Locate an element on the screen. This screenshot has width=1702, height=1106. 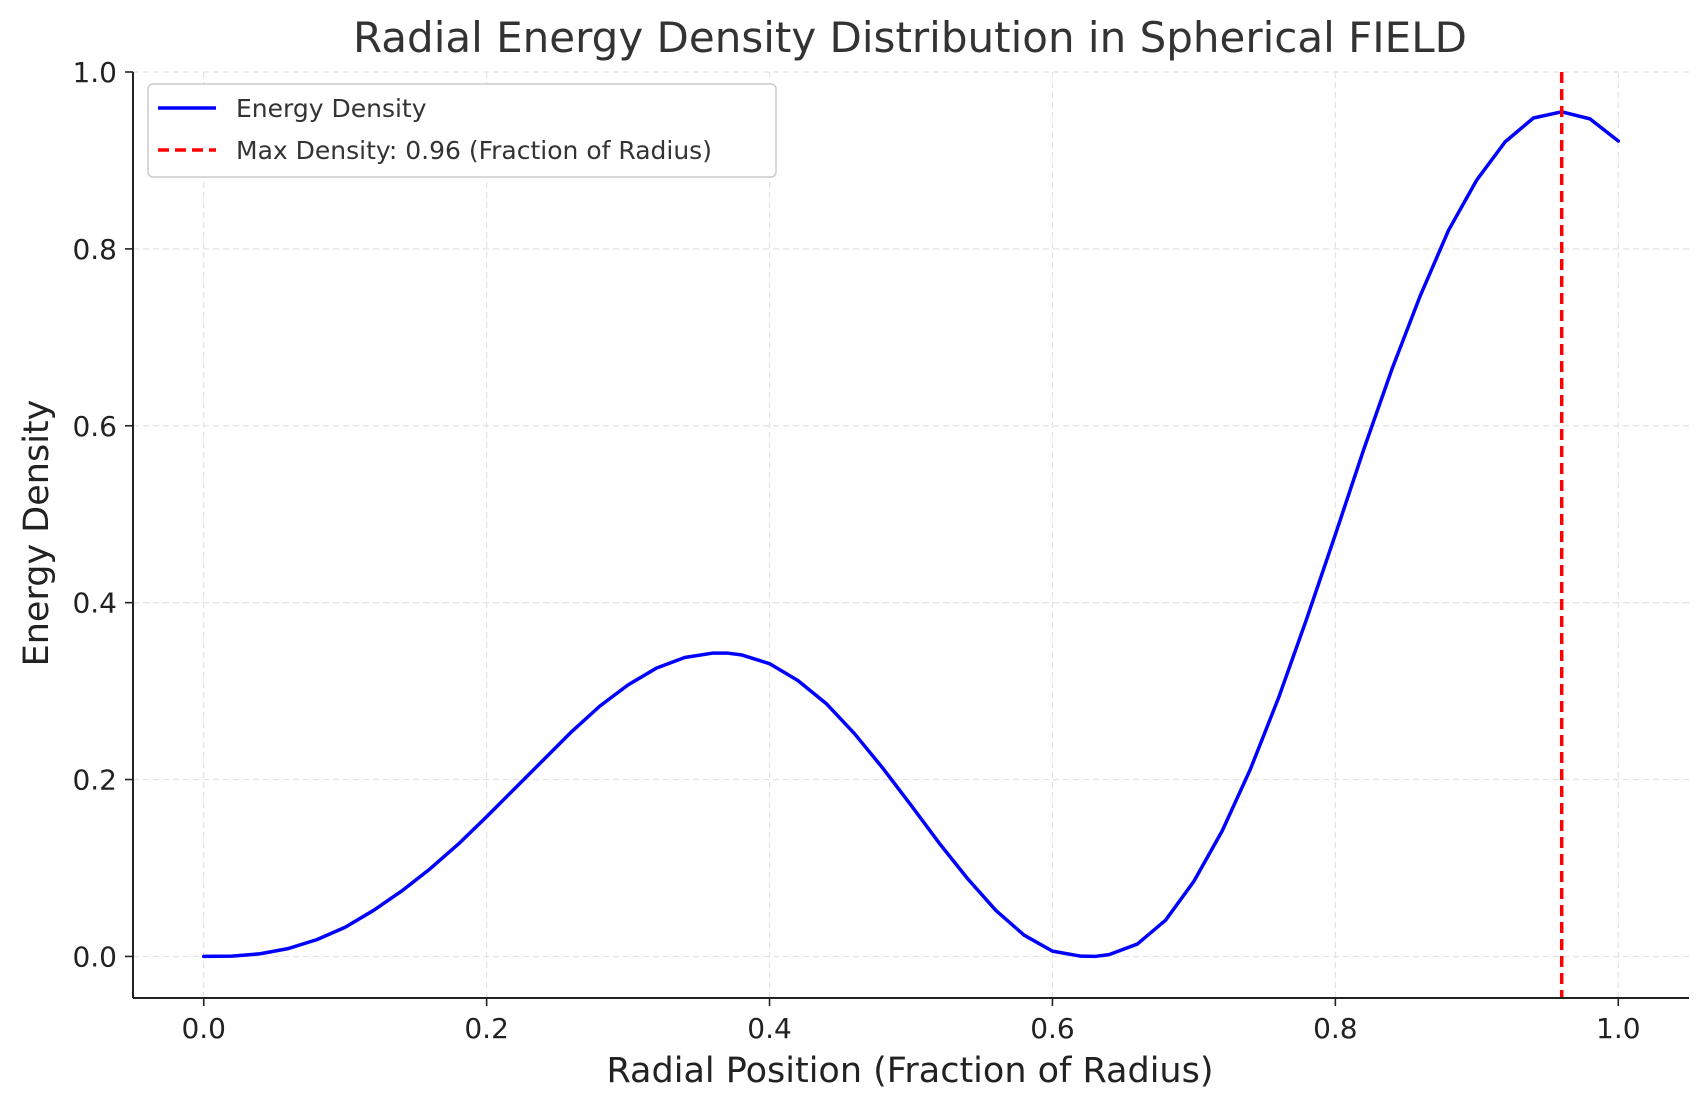
x-tick-label: 0.0 is located at coordinates (203, 1028).